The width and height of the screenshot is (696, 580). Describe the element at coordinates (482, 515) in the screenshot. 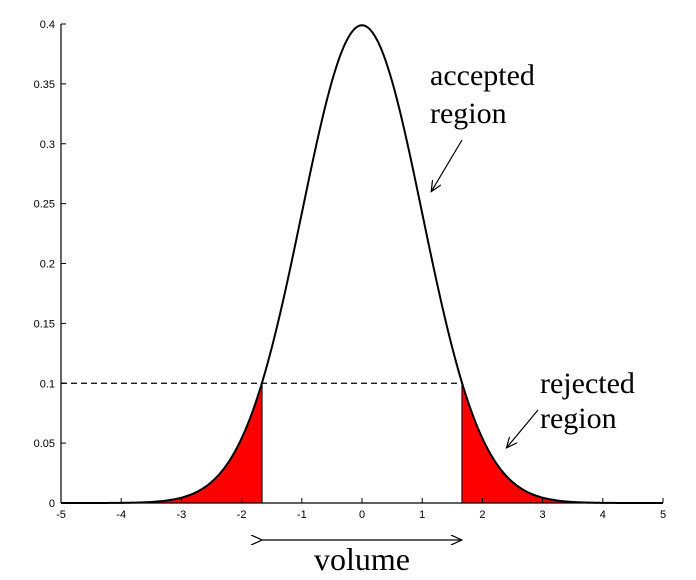

I see `x-tick-label: 2` at that location.